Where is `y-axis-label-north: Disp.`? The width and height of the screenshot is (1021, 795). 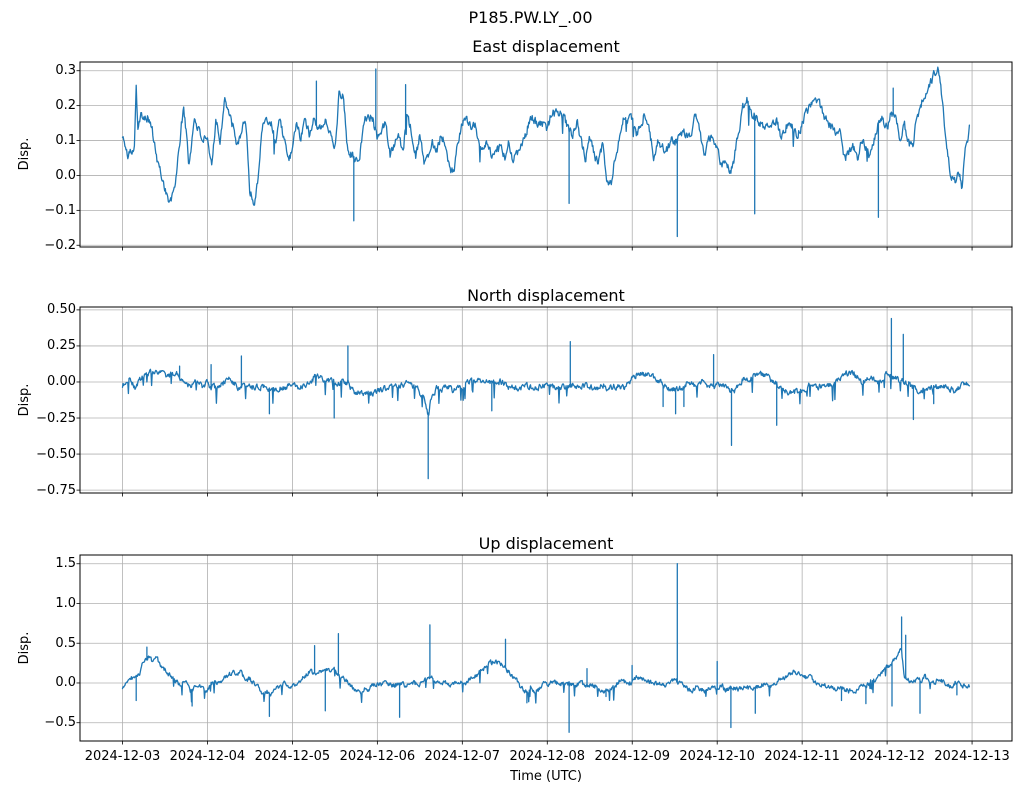
y-axis-label-north: Disp. is located at coordinates (24, 400).